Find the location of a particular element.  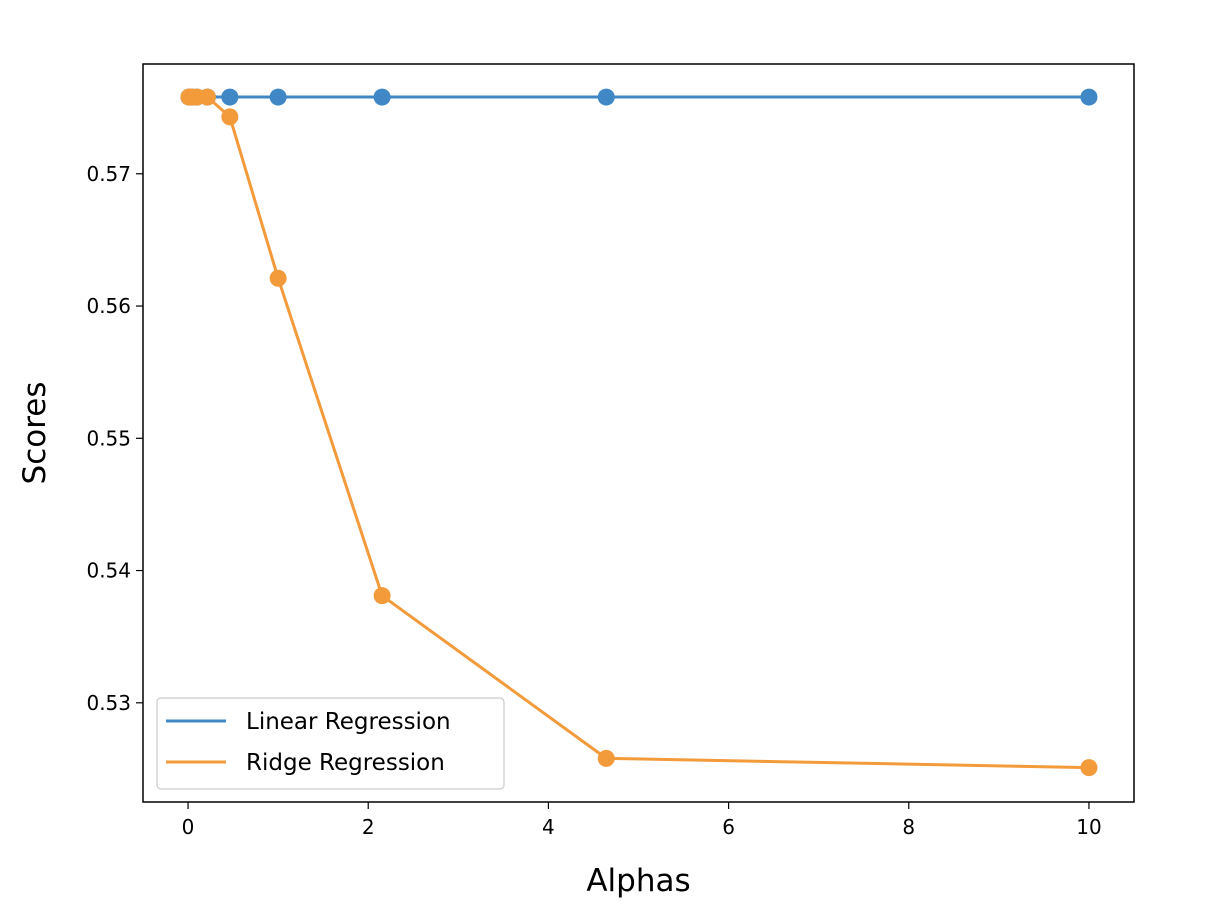

x-tick-label: 8 is located at coordinates (908, 827).